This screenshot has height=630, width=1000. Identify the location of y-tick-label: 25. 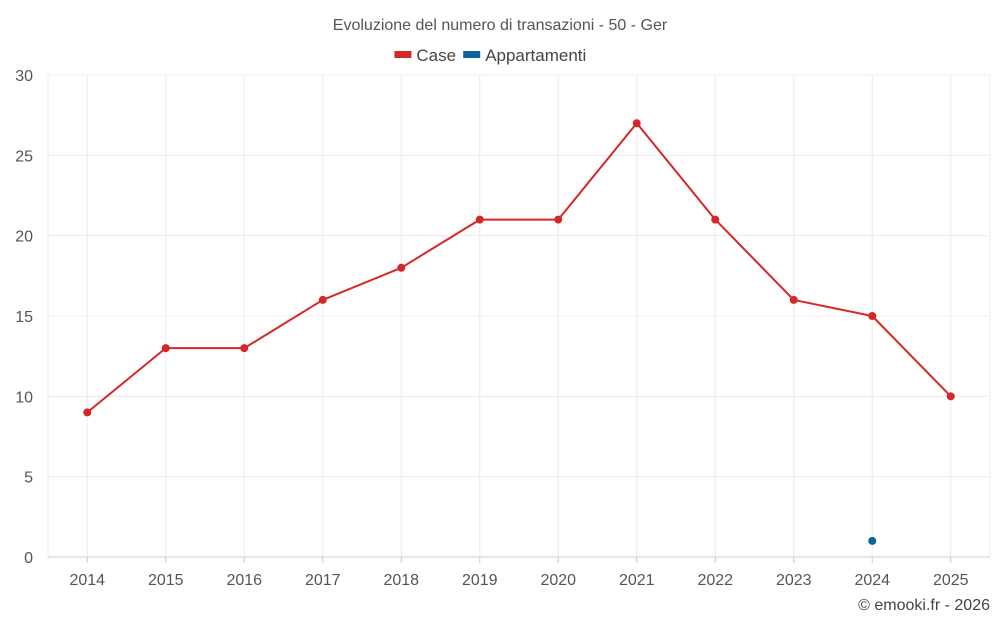
(24, 156).